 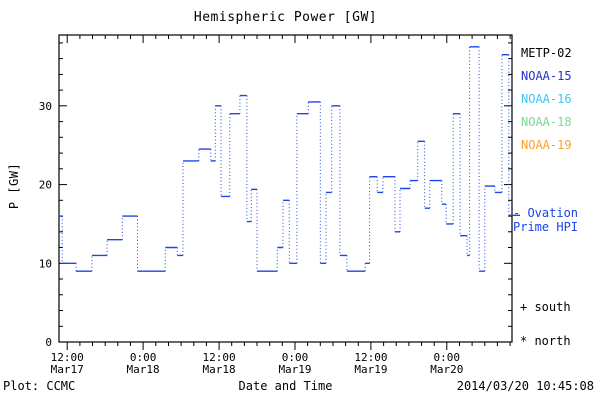 I want to click on legend-item-noaa-19: NOAA-19, so click(x=546, y=145).